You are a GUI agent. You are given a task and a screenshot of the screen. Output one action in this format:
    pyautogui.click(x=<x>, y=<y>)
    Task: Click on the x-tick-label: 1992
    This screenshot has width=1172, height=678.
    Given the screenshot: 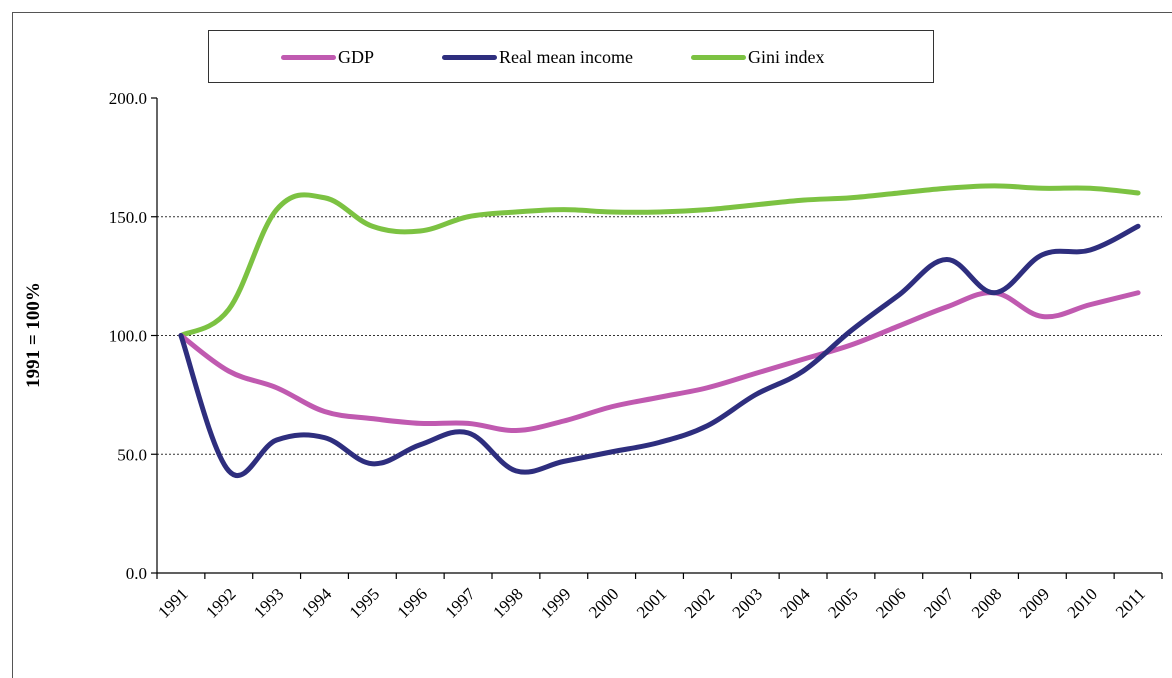 What is the action you would take?
    pyautogui.click(x=220, y=602)
    